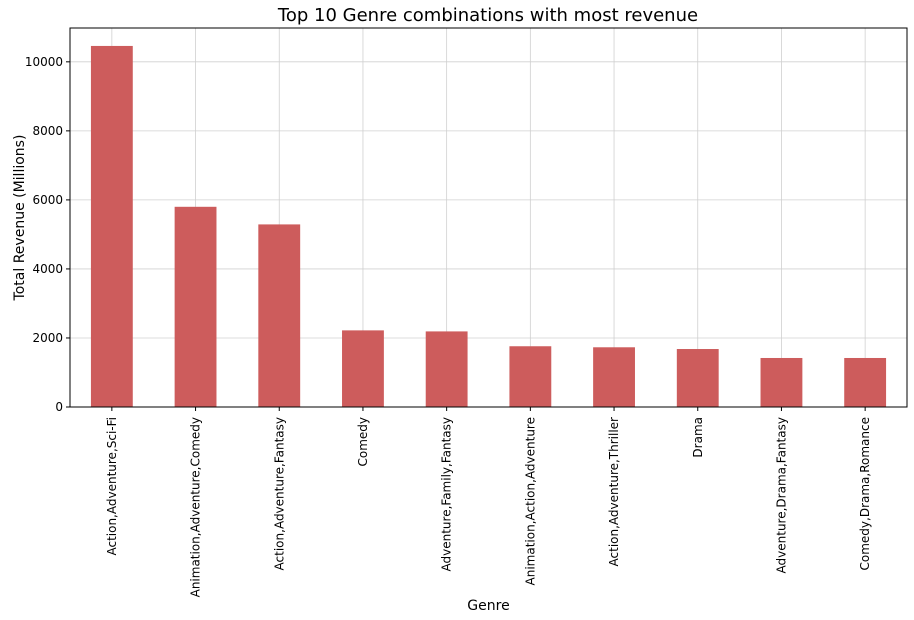 The image size is (914, 620). I want to click on x-tick-label: Comedy,Drama,Romance, so click(865, 493).